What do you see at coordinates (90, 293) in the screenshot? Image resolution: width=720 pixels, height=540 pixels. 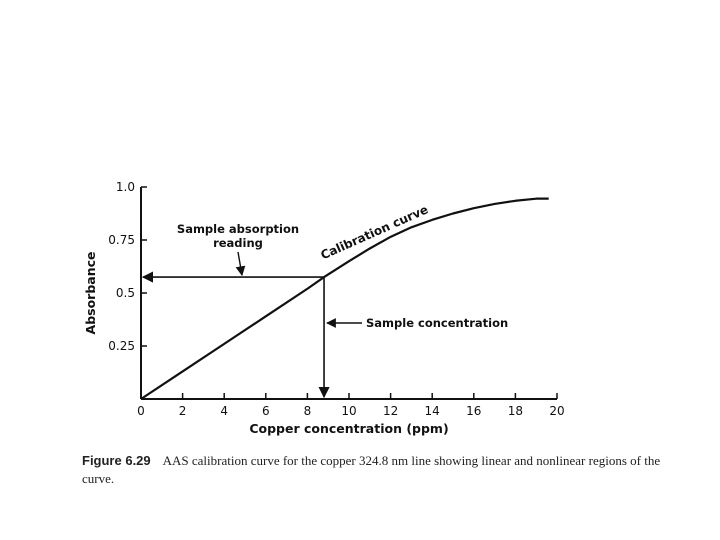 I see `y-axis-title: Absorbance` at bounding box center [90, 293].